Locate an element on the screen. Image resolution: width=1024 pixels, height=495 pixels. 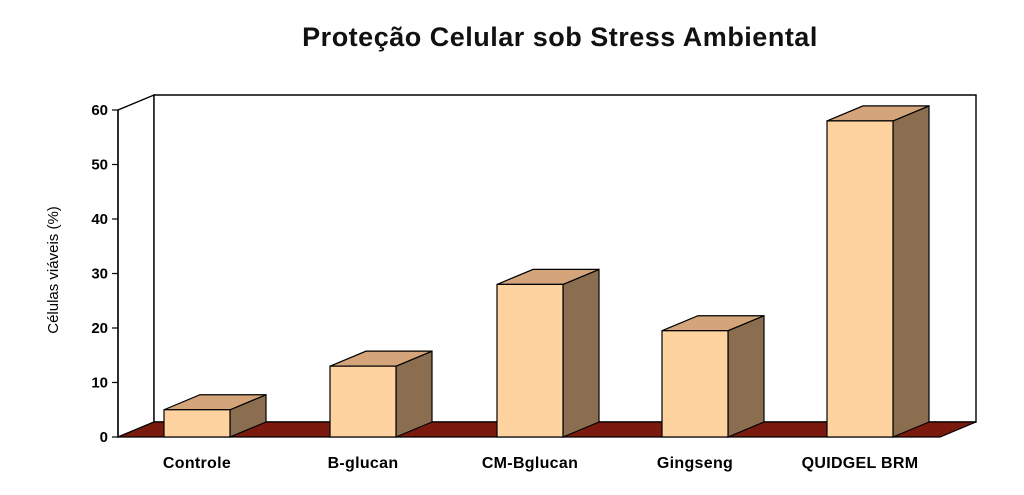
y-axis: 0 10 20 30 40 50 60 is located at coordinates (105, 274).